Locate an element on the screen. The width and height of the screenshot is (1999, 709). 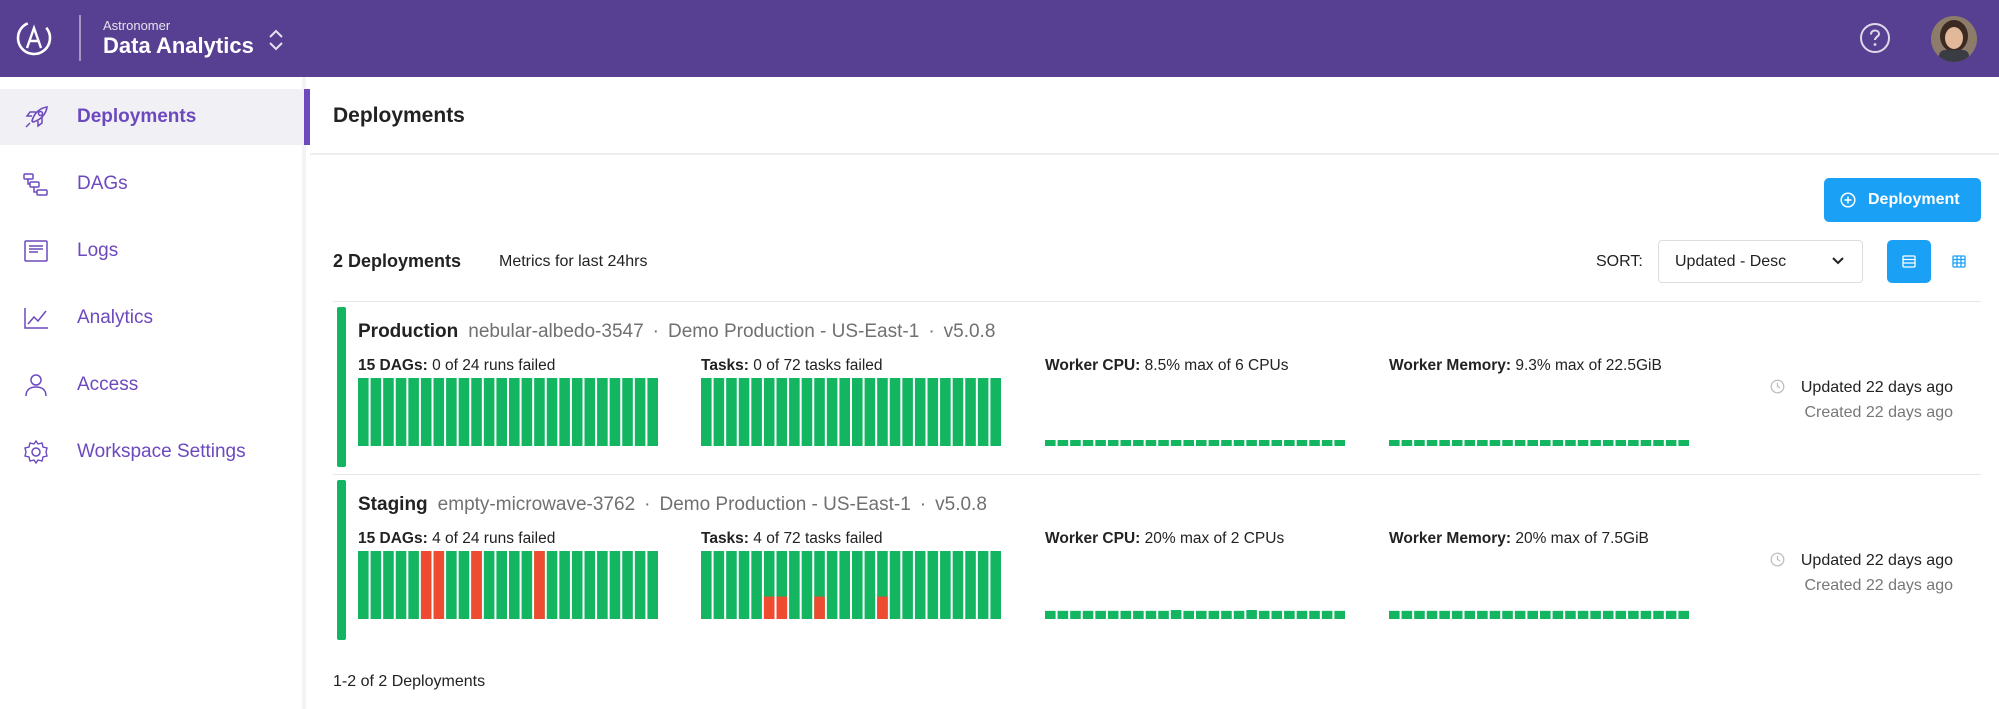
workspace-switch-chevron-icon is located at coordinates (276, 40).